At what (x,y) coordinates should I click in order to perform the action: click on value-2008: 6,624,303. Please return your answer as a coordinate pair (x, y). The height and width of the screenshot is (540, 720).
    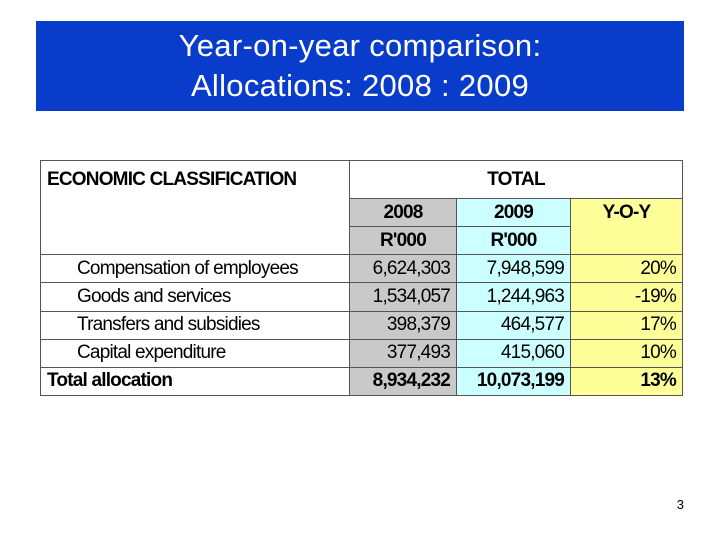
    Looking at the image, I should click on (403, 269).